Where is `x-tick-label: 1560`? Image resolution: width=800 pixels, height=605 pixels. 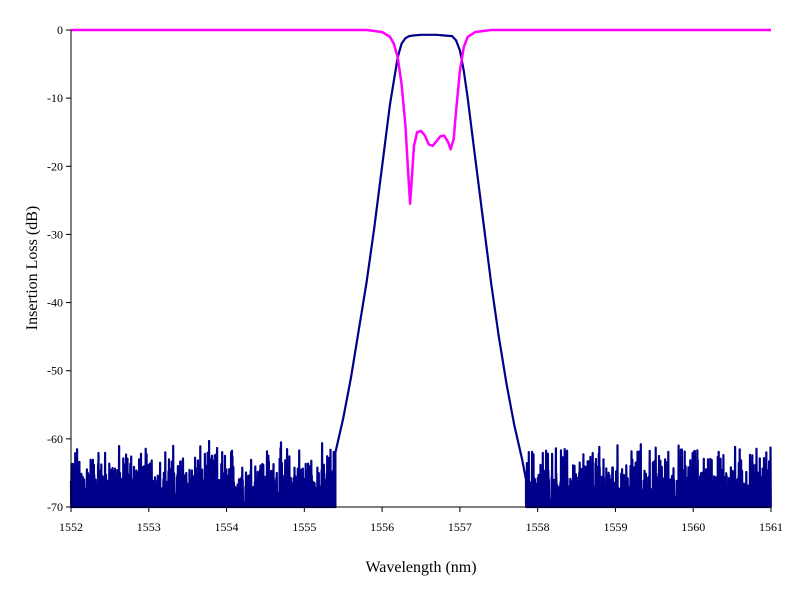 x-tick-label: 1560 is located at coordinates (693, 527).